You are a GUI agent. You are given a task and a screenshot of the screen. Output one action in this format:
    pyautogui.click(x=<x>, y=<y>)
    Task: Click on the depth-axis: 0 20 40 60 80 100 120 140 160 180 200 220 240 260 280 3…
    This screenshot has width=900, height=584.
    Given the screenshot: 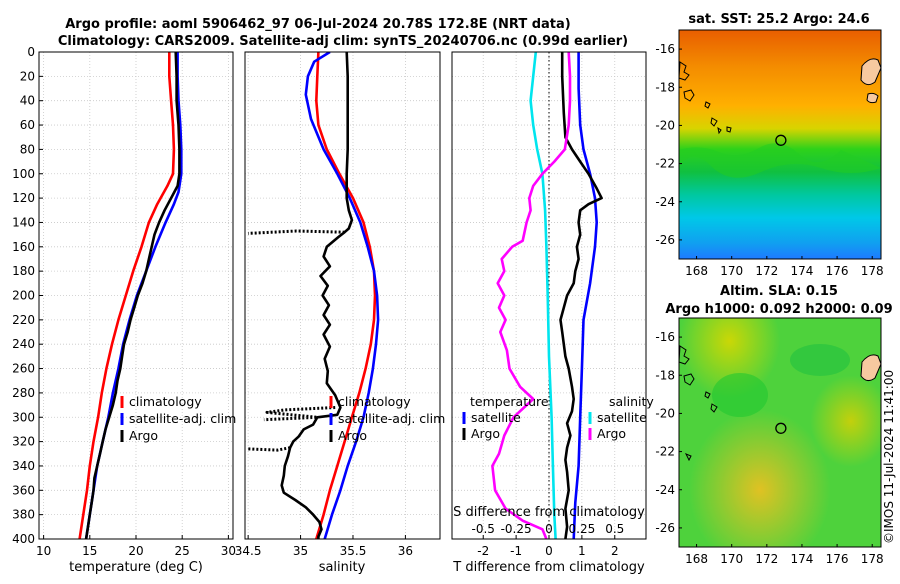 What is the action you would take?
    pyautogui.click(x=27, y=295)
    